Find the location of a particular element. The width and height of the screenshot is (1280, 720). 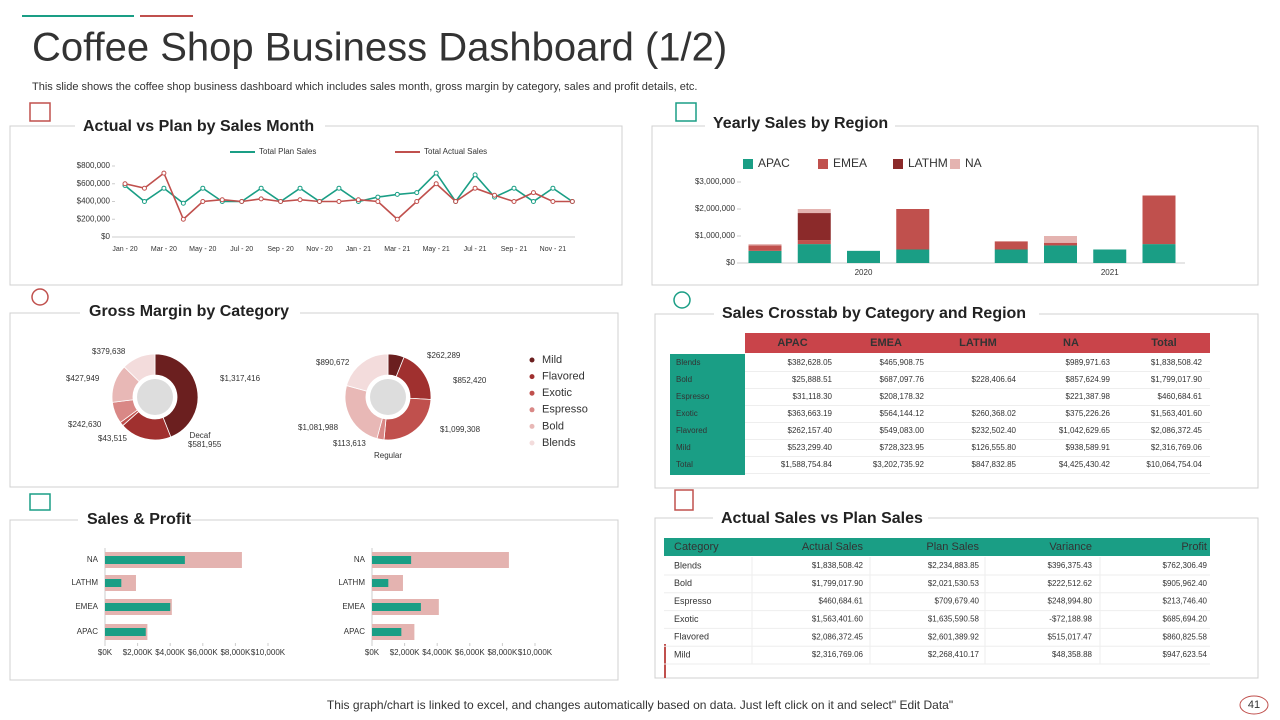

table-cell: -$72,188.98 is located at coordinates (1070, 619).